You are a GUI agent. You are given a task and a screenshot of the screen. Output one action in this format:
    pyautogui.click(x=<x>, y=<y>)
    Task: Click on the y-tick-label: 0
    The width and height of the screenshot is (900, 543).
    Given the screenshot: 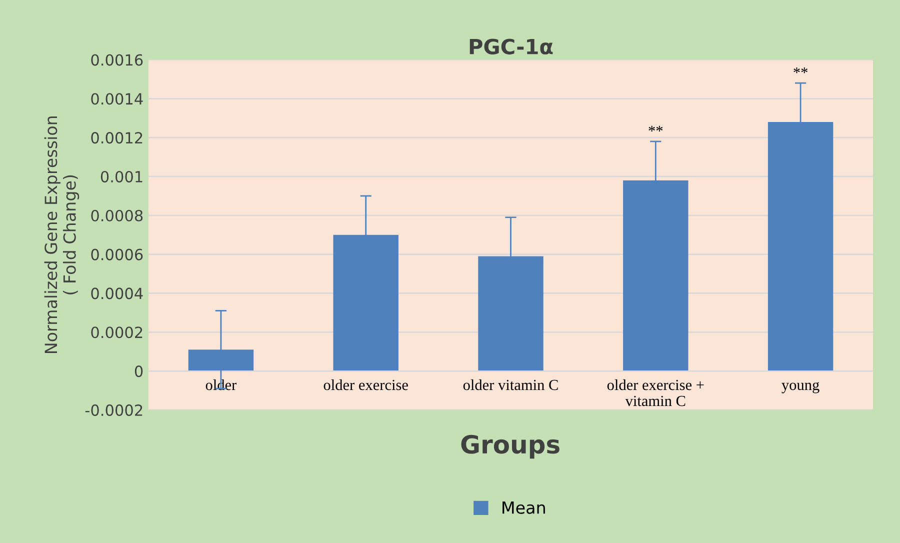 What is the action you would take?
    pyautogui.click(x=138, y=372)
    